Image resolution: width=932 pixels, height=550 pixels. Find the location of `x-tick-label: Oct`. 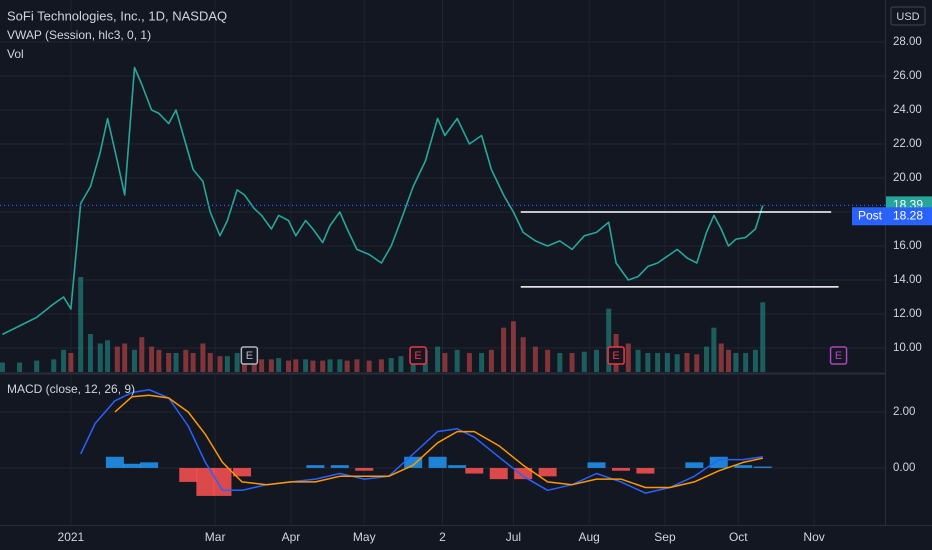

x-tick-label: Oct is located at coordinates (738, 537).